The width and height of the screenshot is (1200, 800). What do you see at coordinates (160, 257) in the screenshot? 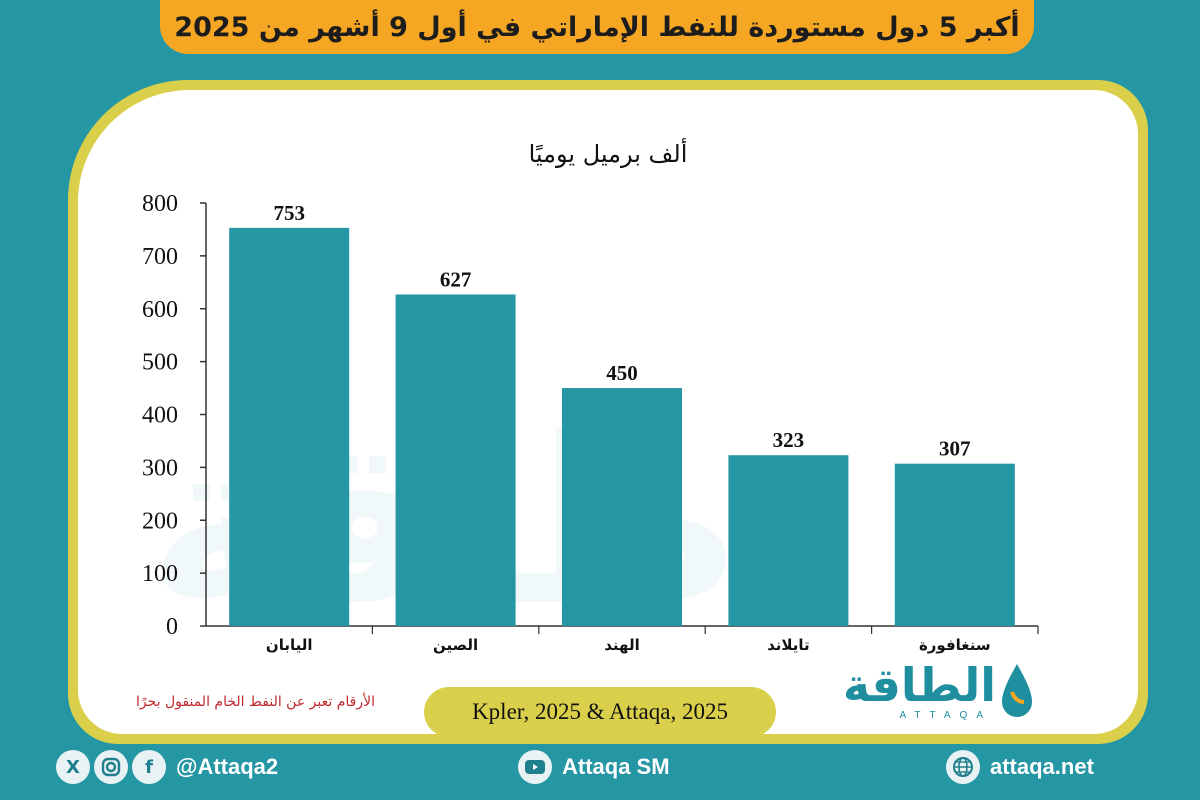
I see `y-tick-label: 700` at bounding box center [160, 257].